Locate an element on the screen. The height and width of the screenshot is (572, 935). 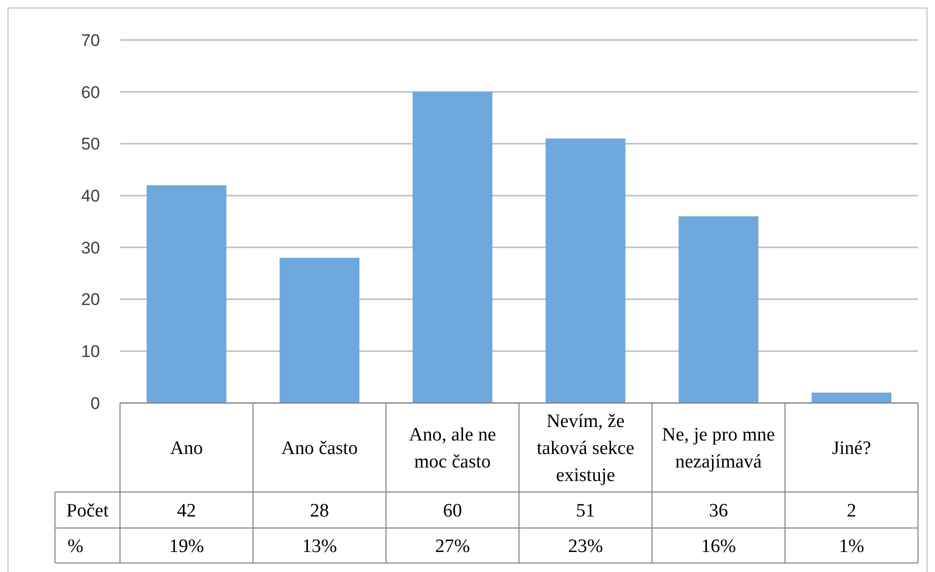
y-tick-label: 0 is located at coordinates (95, 403).